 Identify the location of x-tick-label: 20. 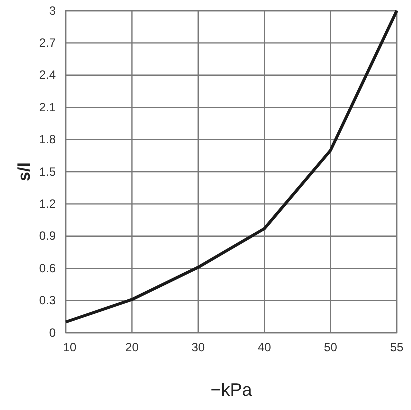
(133, 347).